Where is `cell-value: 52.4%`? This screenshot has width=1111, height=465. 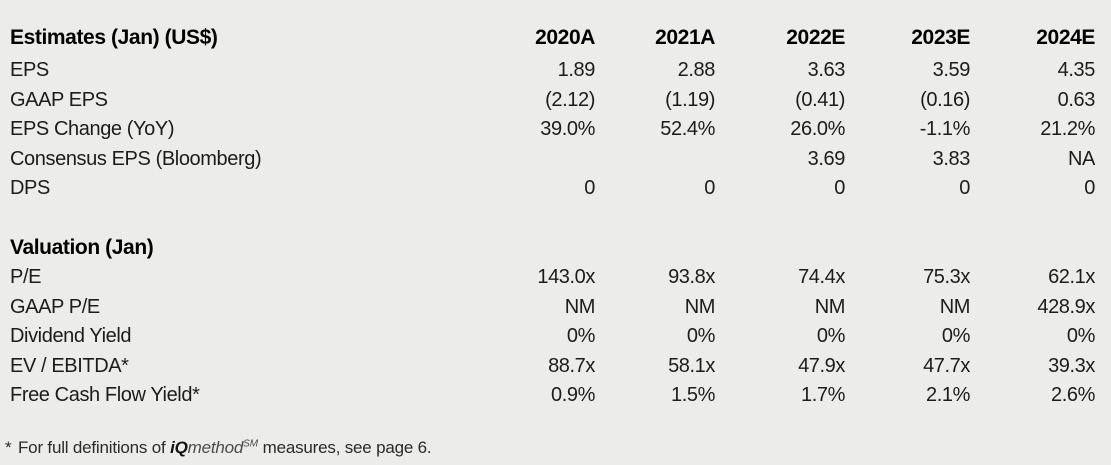
cell-value: 52.4% is located at coordinates (687, 129).